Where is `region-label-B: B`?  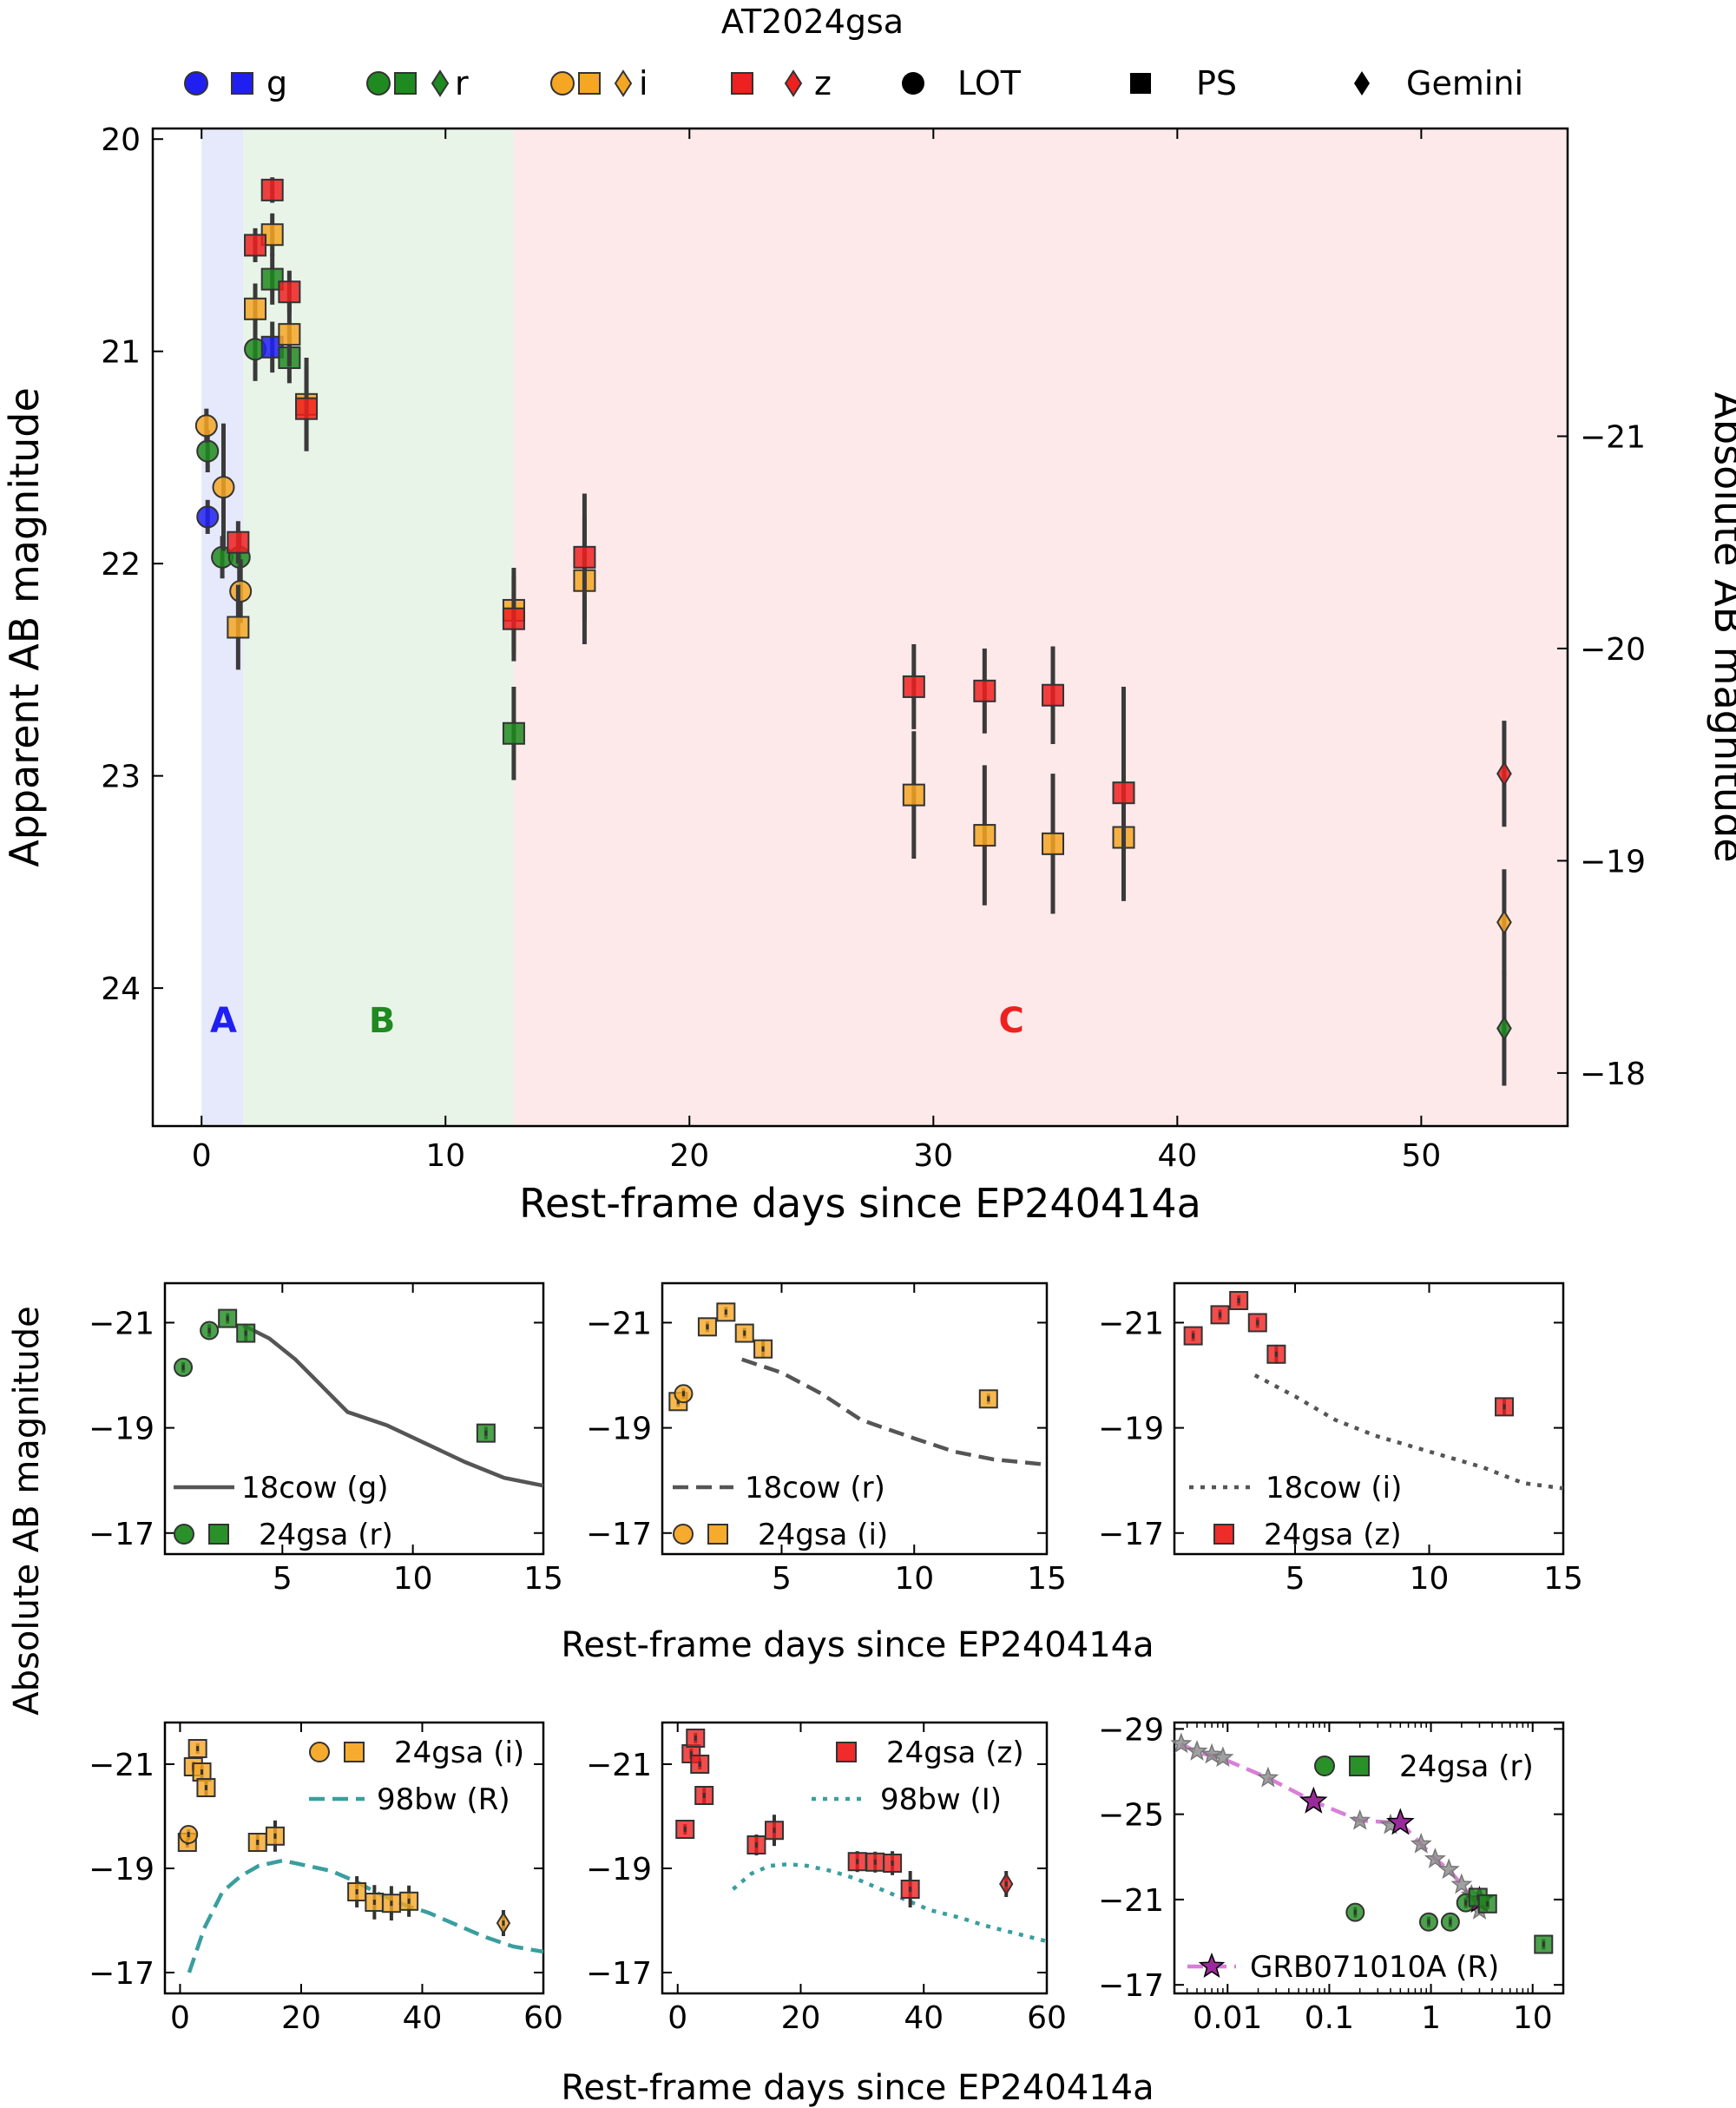 region-label-B: B is located at coordinates (382, 1021).